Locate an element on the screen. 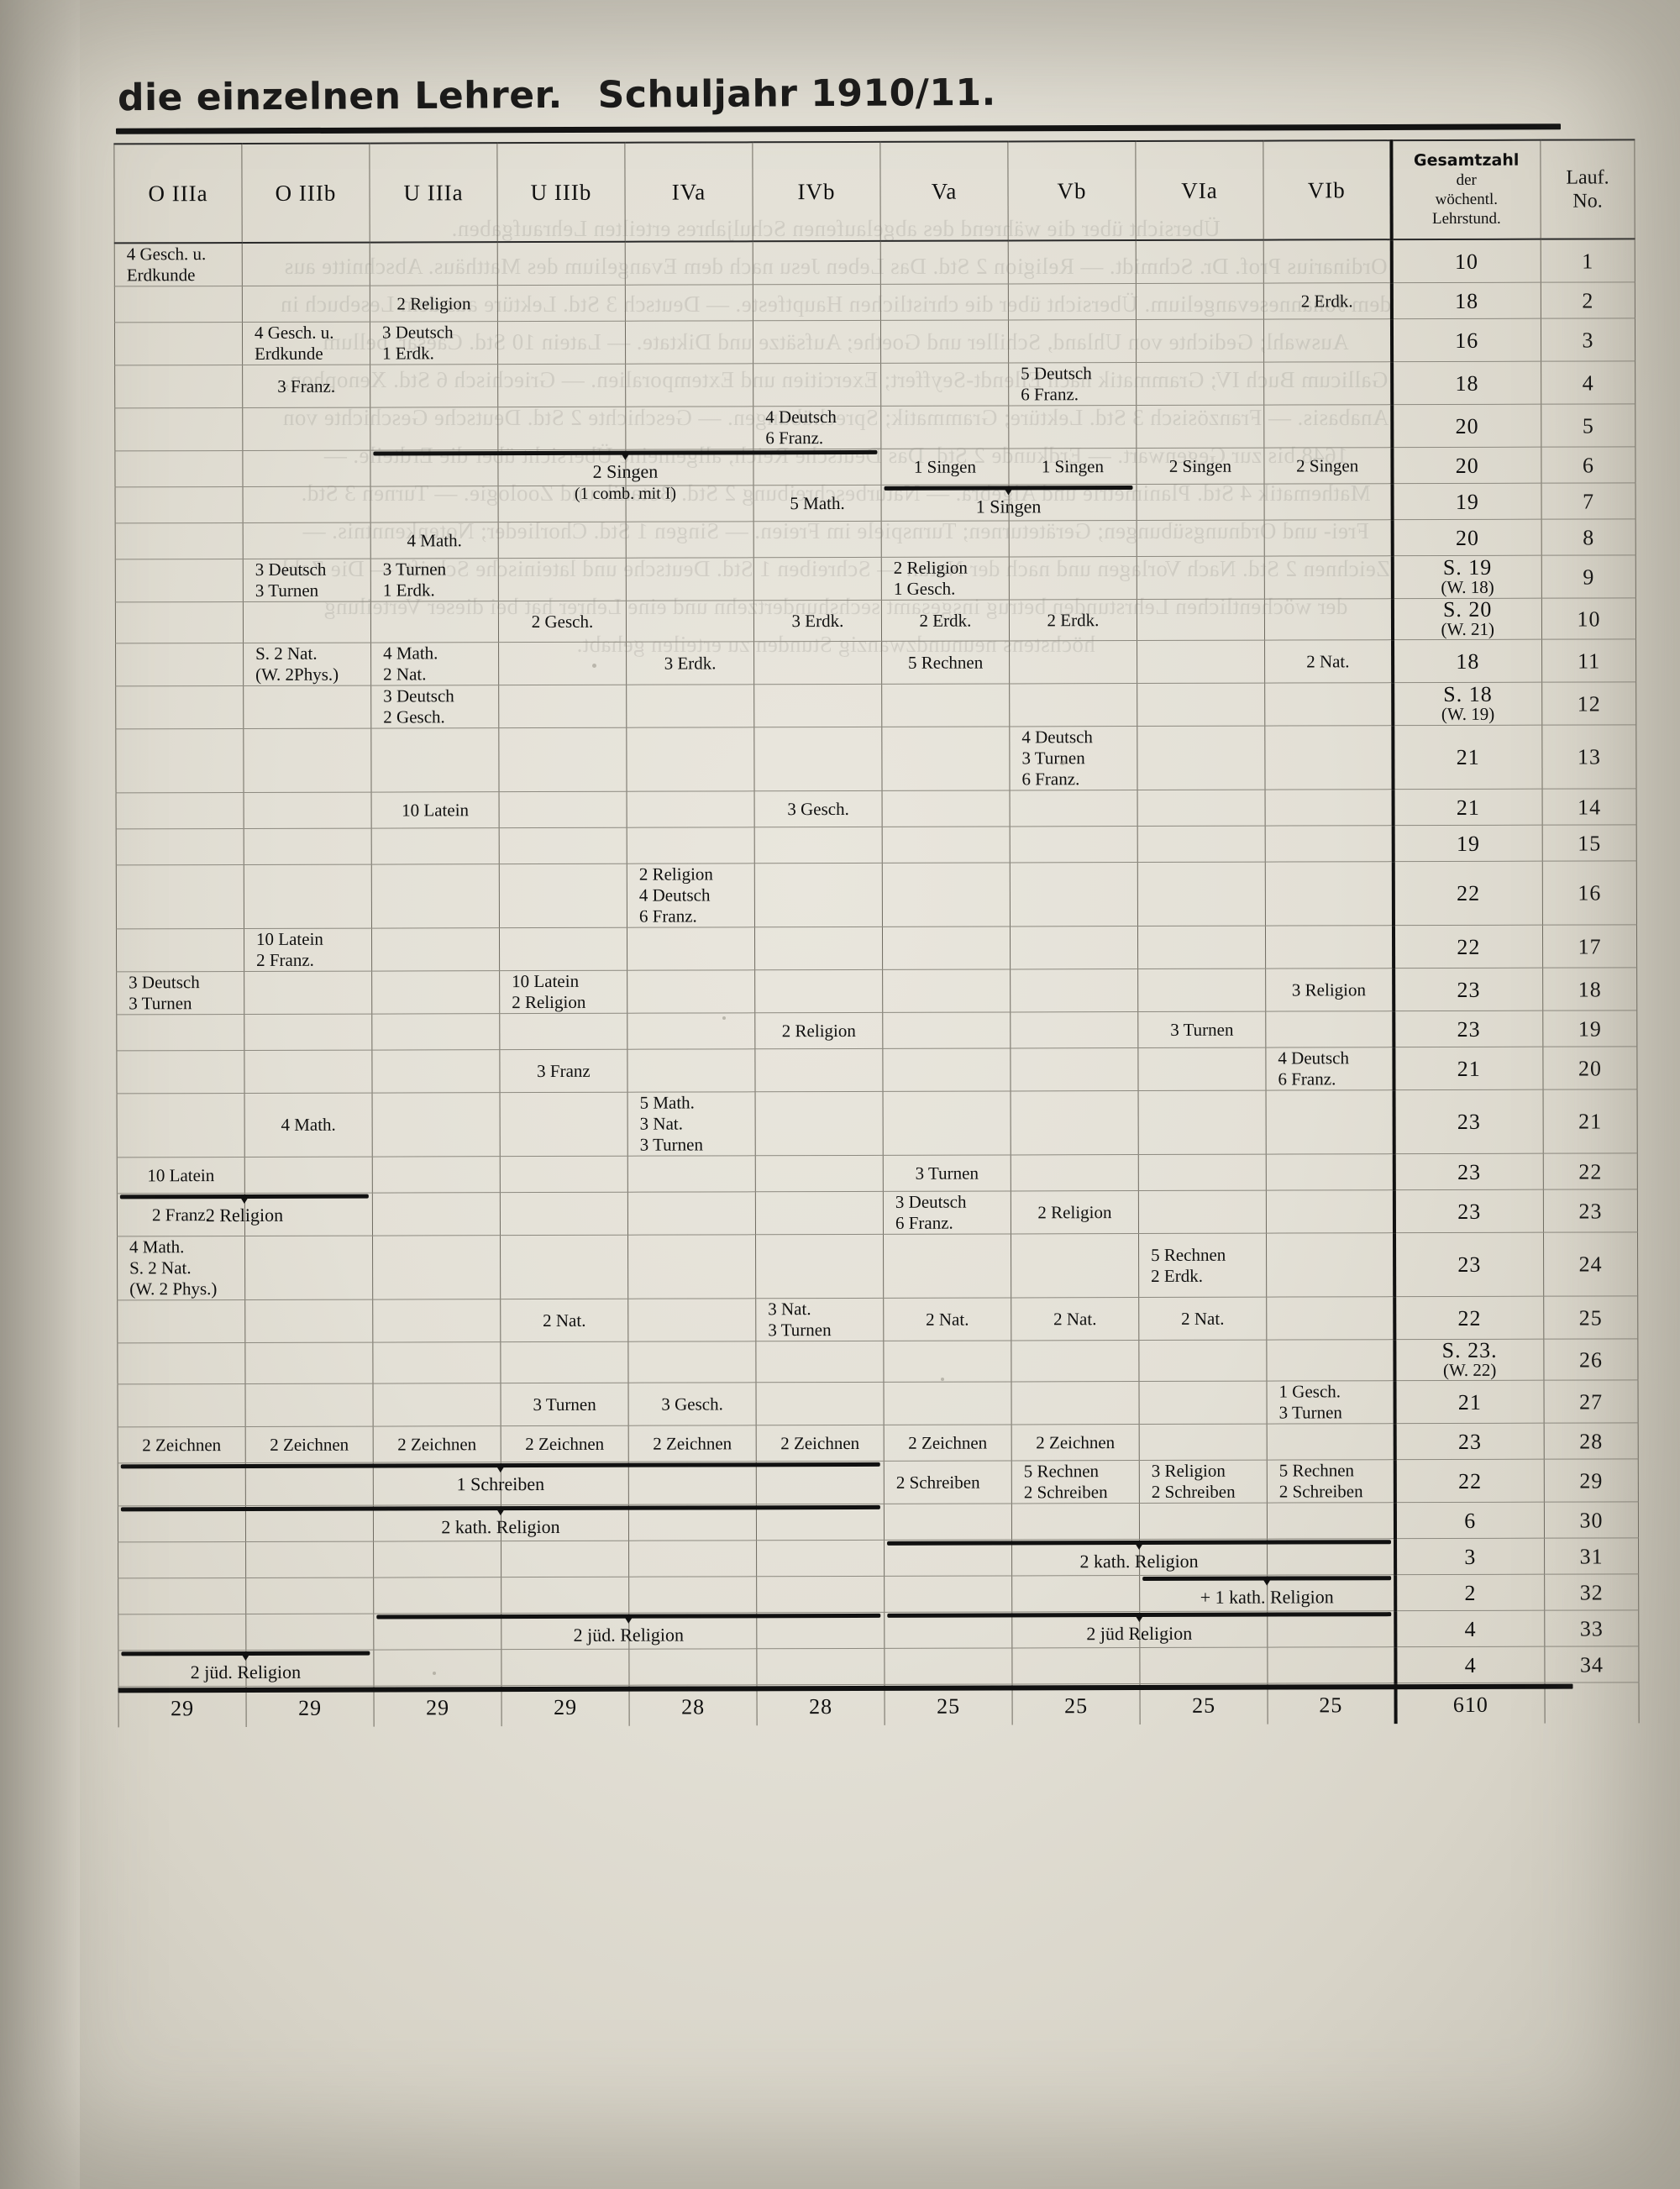 The width and height of the screenshot is (1680, 2189). cell-ivb-row23 is located at coordinates (819, 1213).